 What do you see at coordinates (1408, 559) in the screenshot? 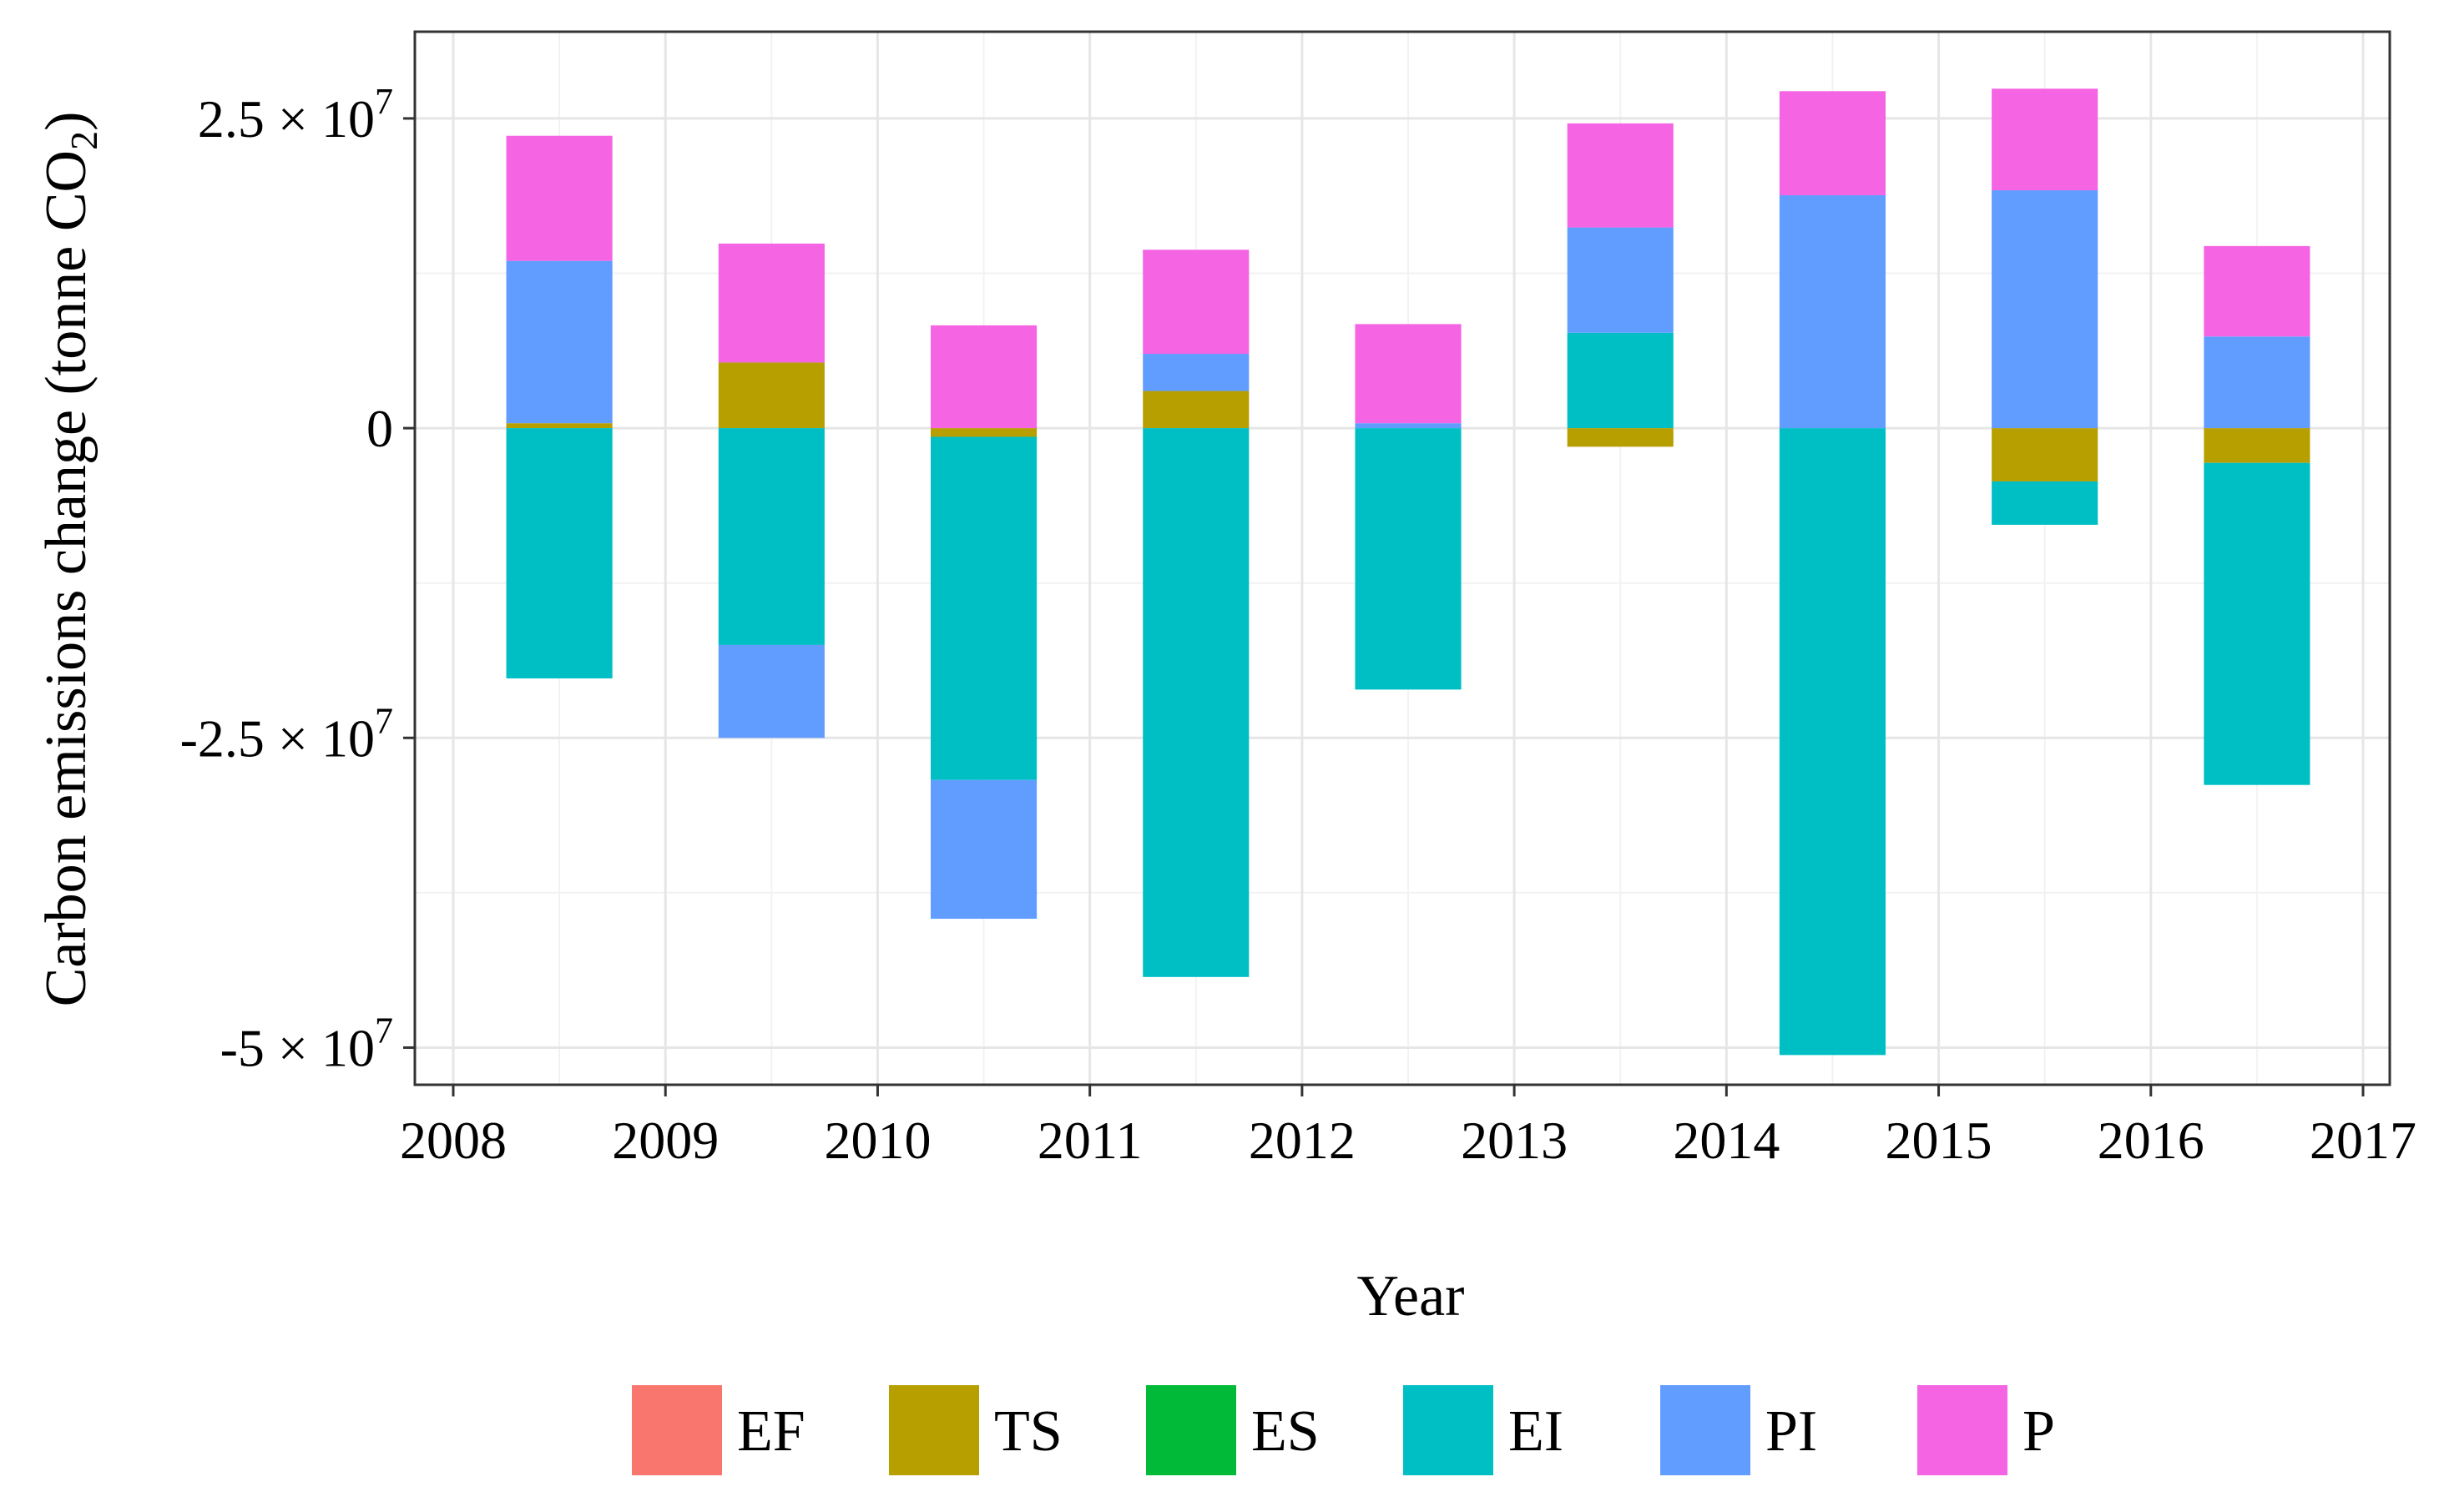
I see `bar-EI-2012` at bounding box center [1408, 559].